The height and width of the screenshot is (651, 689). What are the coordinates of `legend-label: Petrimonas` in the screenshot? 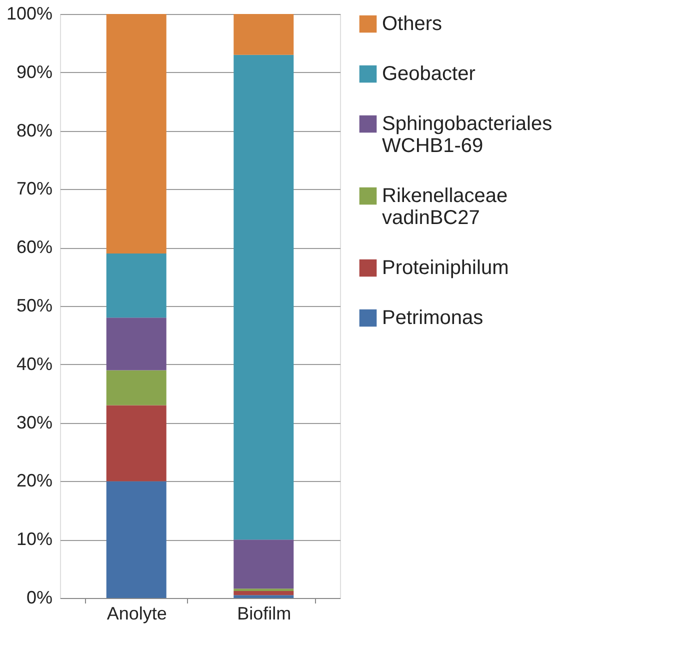 It's located at (433, 318).